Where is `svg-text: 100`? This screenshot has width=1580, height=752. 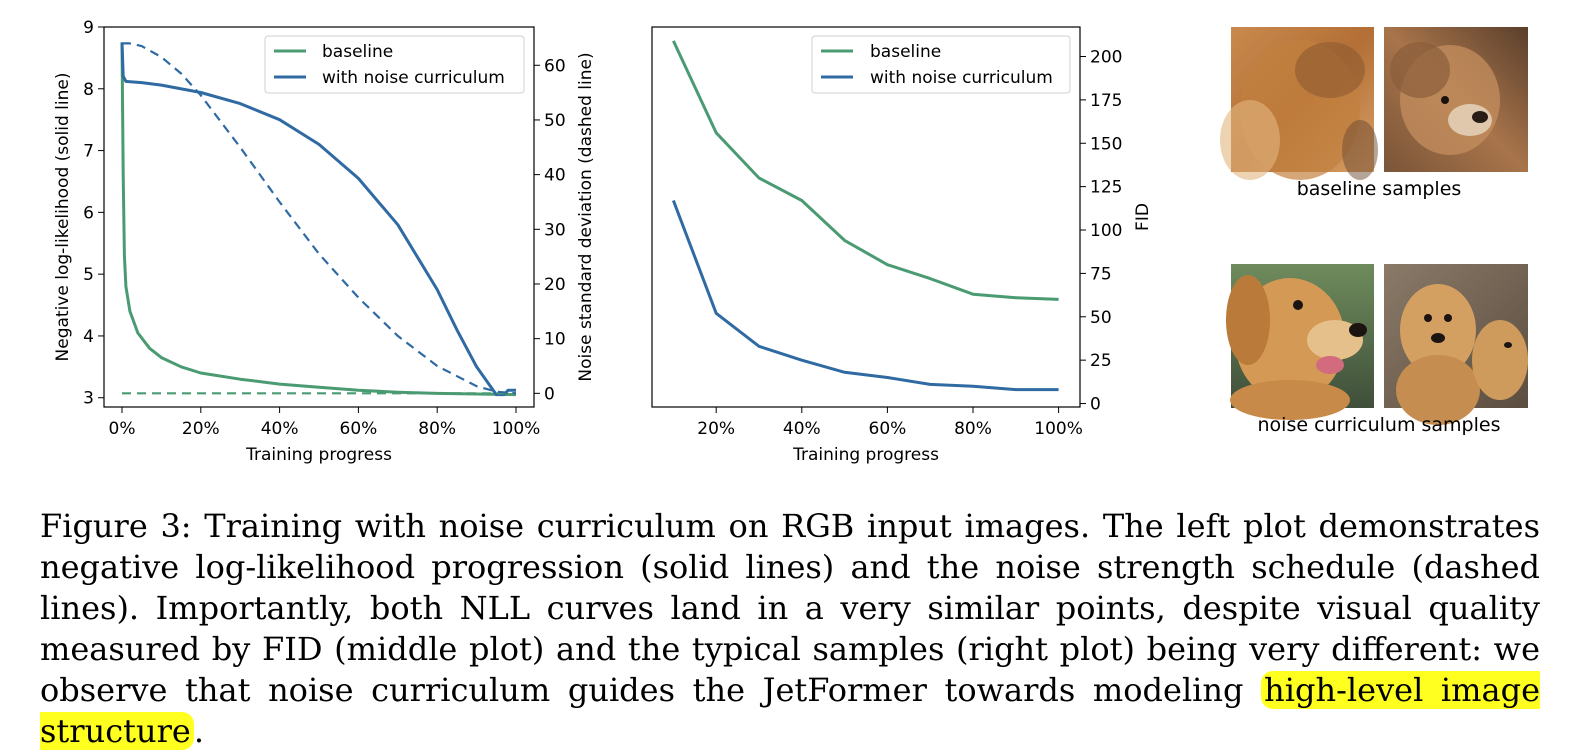
svg-text: 100 is located at coordinates (1106, 231).